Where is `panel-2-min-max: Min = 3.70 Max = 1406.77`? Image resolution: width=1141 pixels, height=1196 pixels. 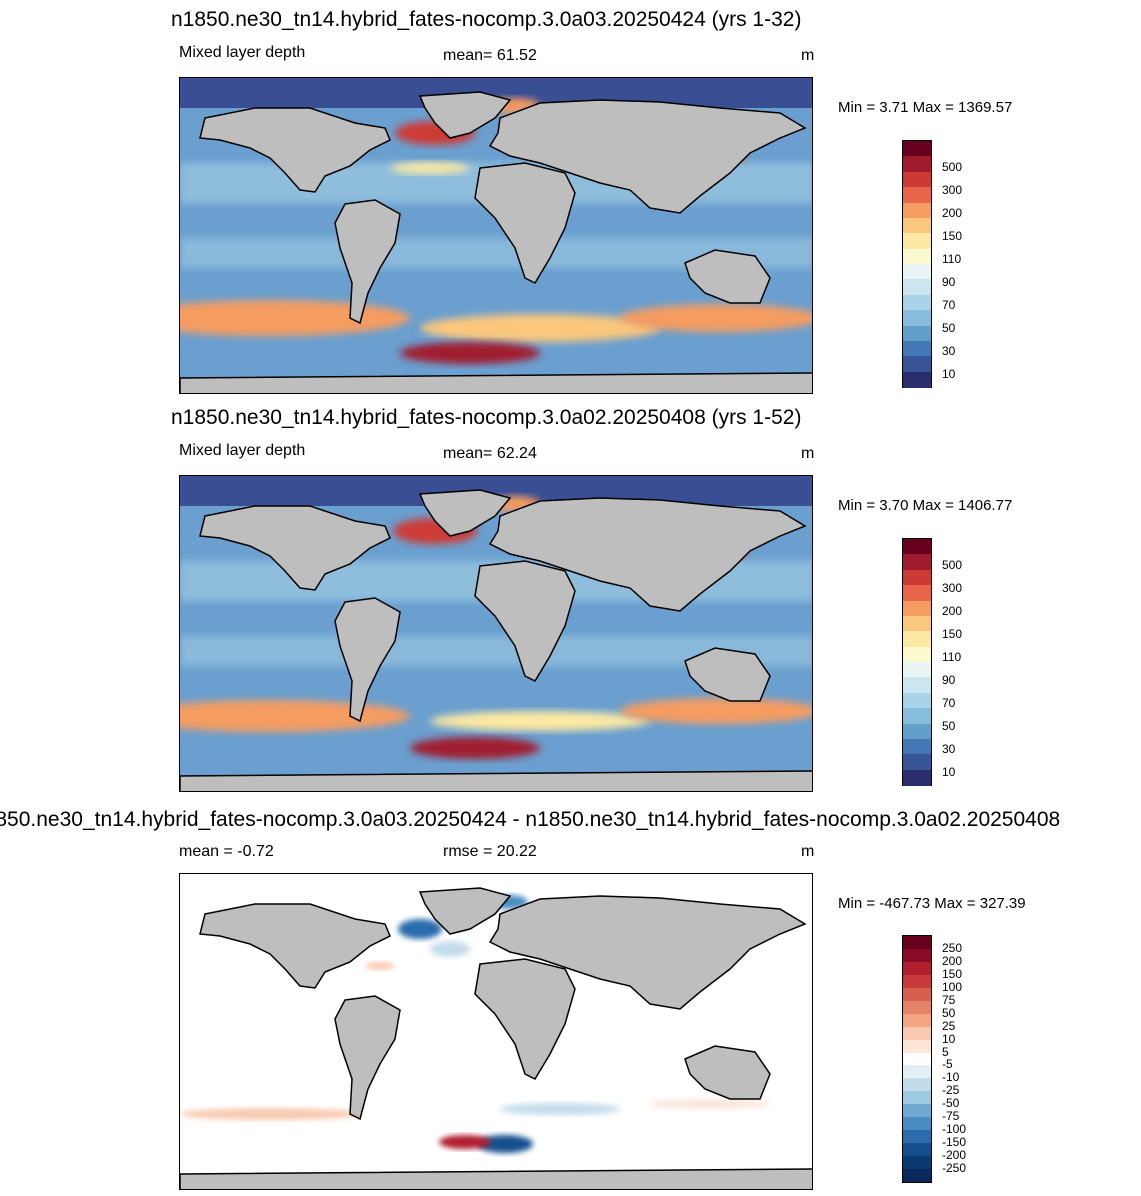 panel-2-min-max: Min = 3.70 Max = 1406.77 is located at coordinates (925, 505).